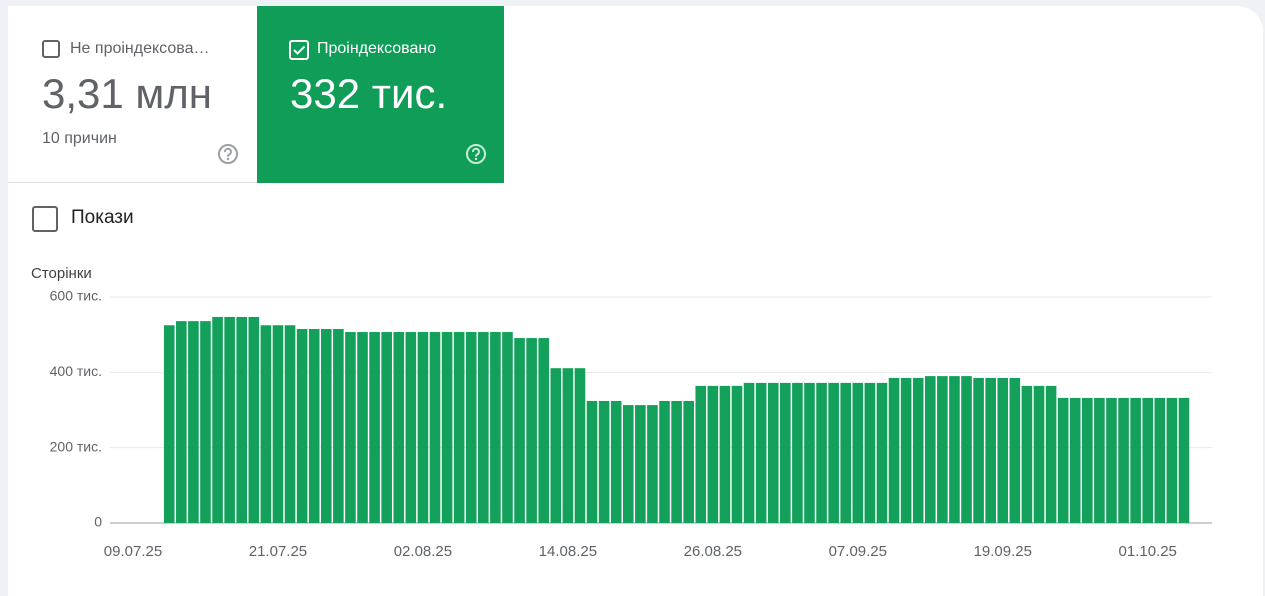 The image size is (1265, 596). I want to click on toggle-label: Покази, so click(102, 217).